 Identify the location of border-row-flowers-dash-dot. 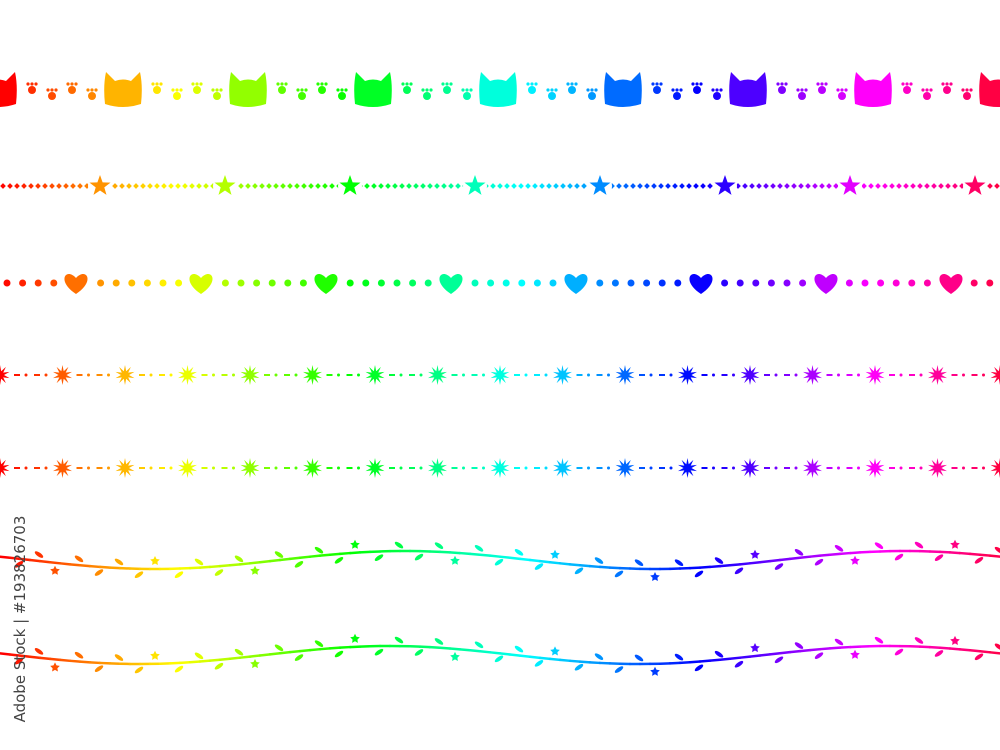
(500, 468).